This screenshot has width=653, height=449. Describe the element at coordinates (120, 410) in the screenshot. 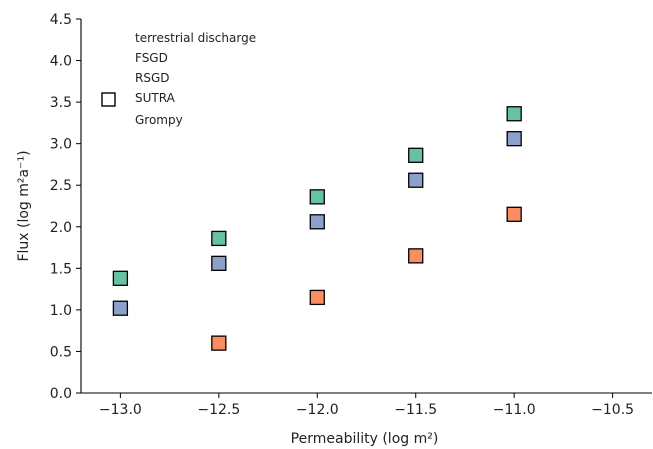

I see `x-tick-label: −13.0` at that location.